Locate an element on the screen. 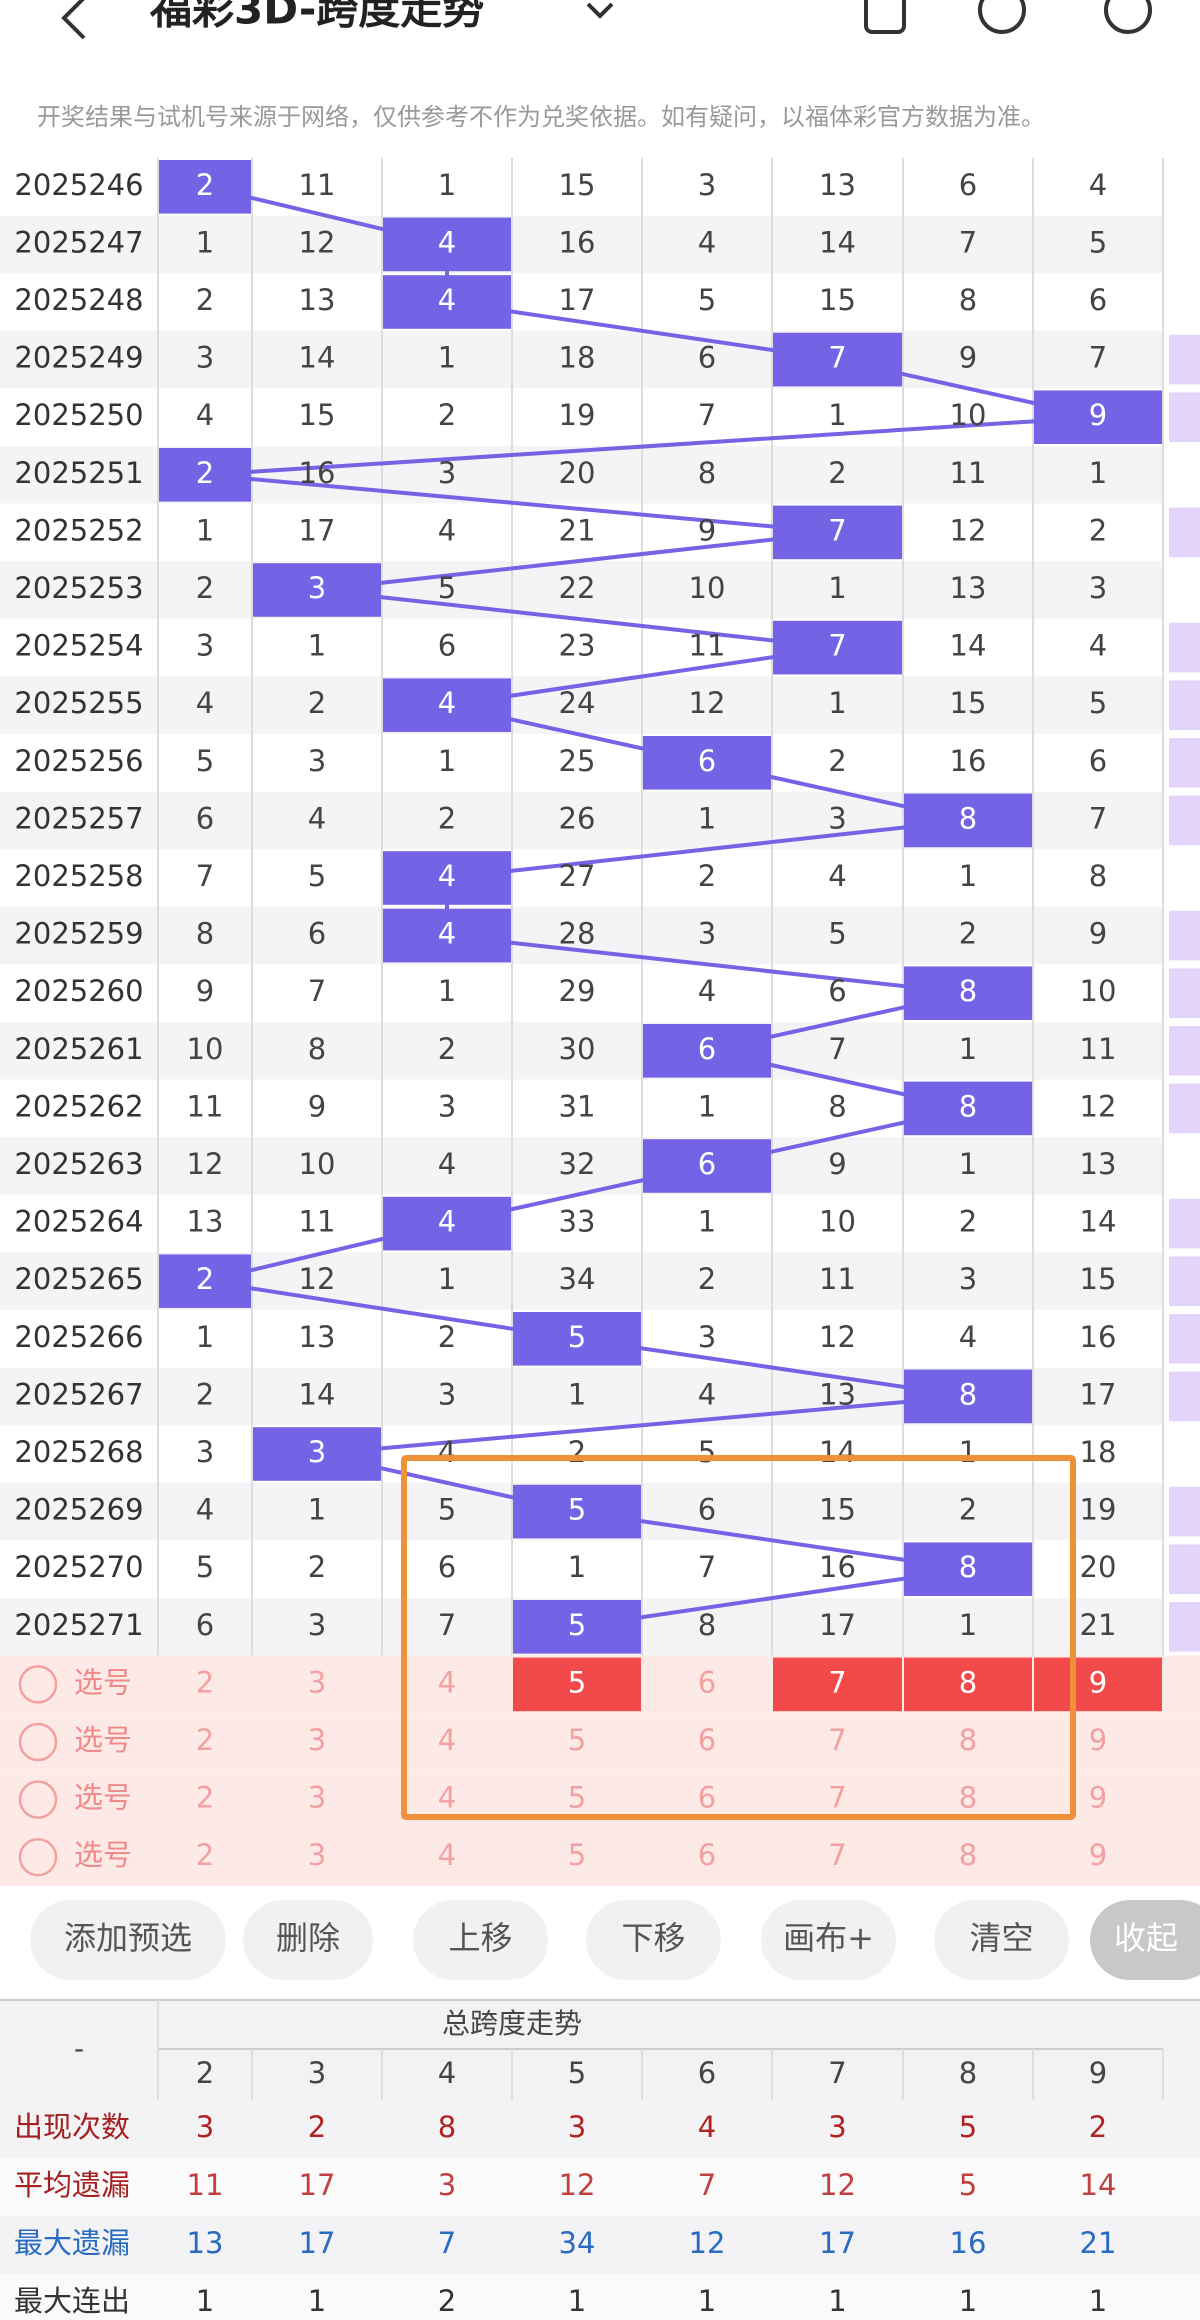 The height and width of the screenshot is (2320, 1200). stats-value: 1 is located at coordinates (577, 2301).